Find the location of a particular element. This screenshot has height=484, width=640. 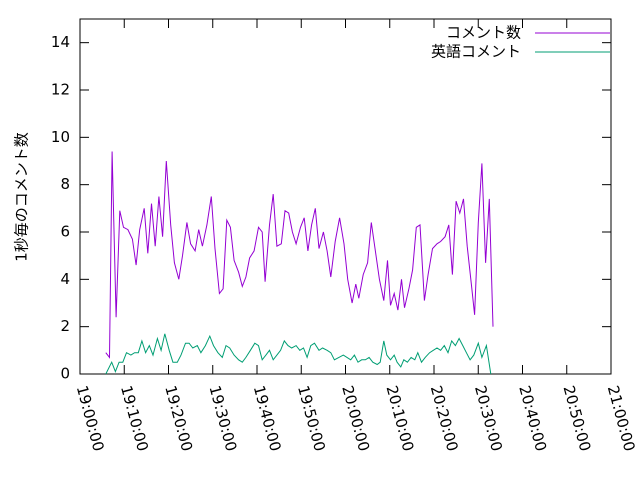

y-tick-label: 0 is located at coordinates (65, 374).